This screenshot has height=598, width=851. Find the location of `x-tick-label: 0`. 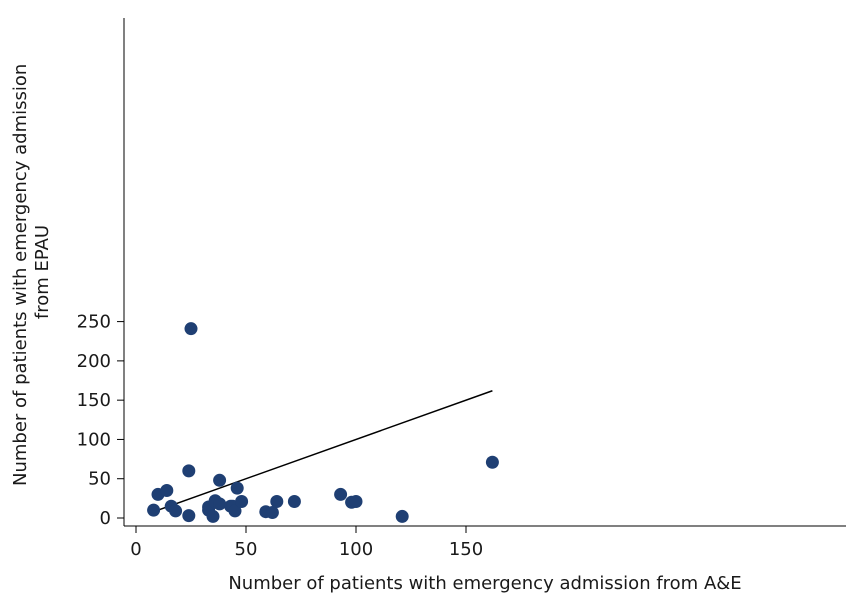

x-tick-label: 0 is located at coordinates (135, 549).